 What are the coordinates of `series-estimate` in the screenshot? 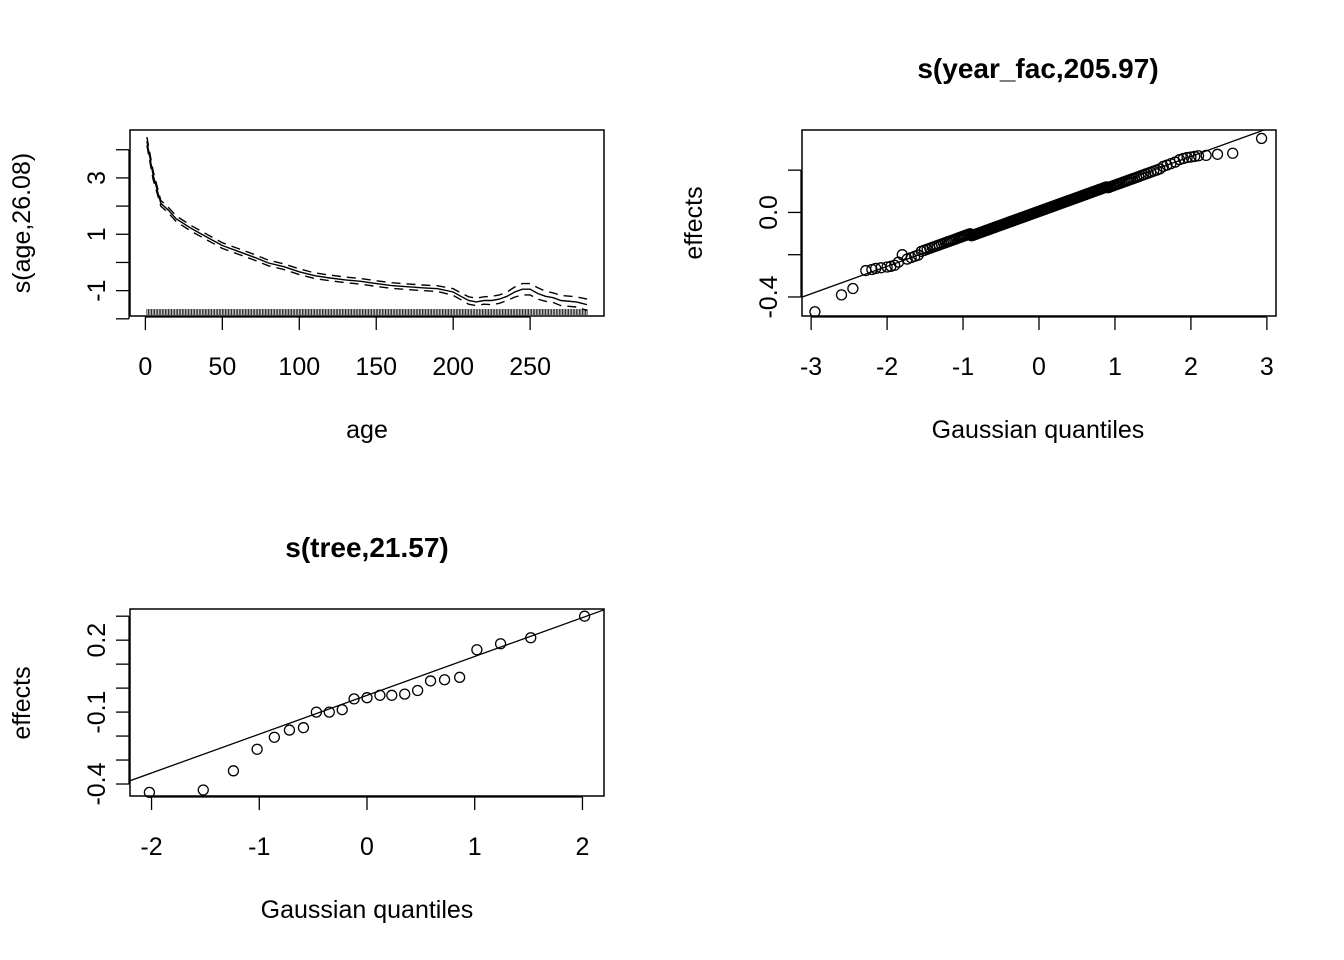 It's located at (367, 223).